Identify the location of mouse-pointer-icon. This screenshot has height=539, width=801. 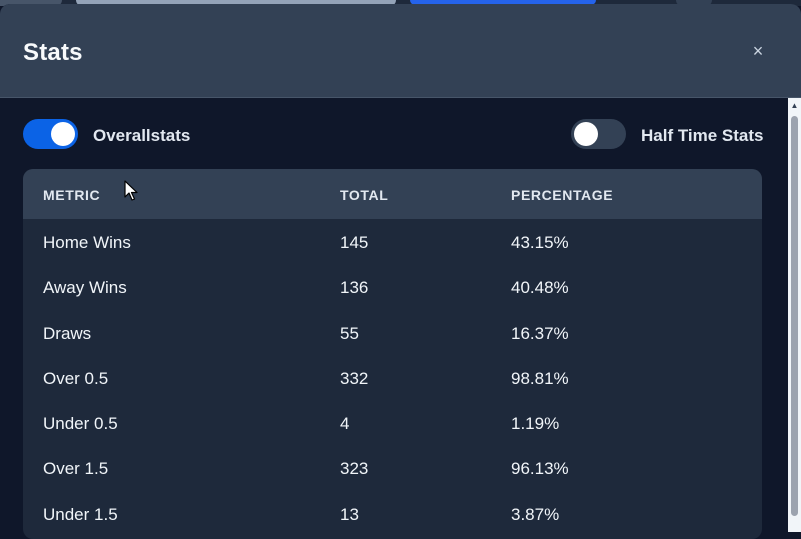
(131, 190).